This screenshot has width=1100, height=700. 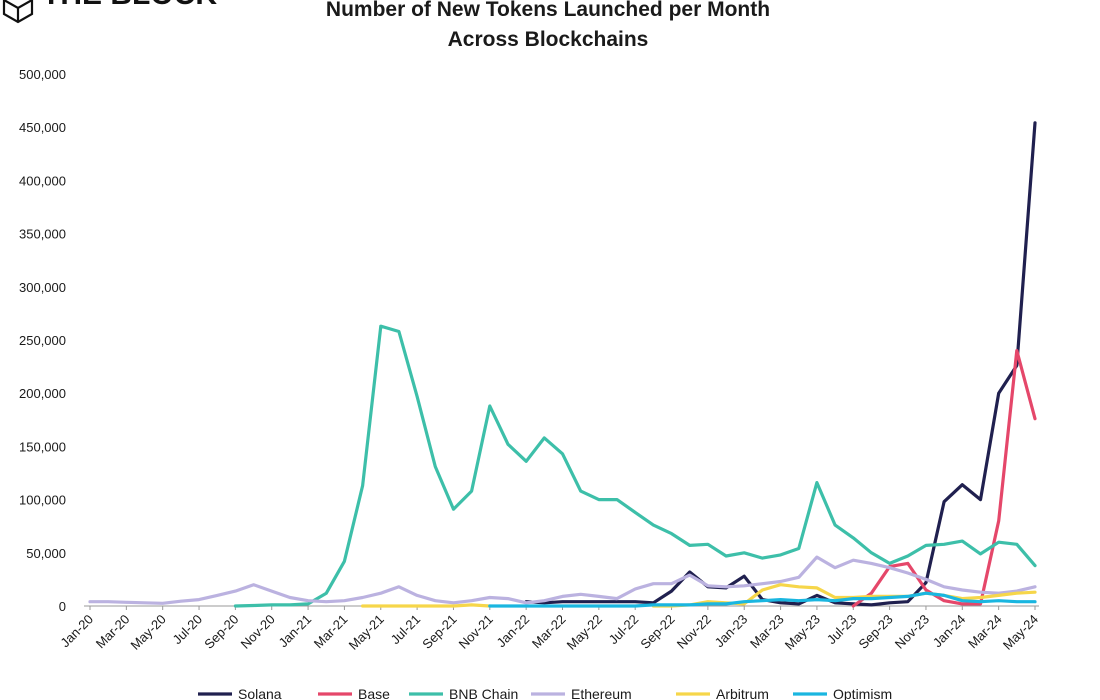 I want to click on x-tick-label: May-24, so click(x=1020, y=632).